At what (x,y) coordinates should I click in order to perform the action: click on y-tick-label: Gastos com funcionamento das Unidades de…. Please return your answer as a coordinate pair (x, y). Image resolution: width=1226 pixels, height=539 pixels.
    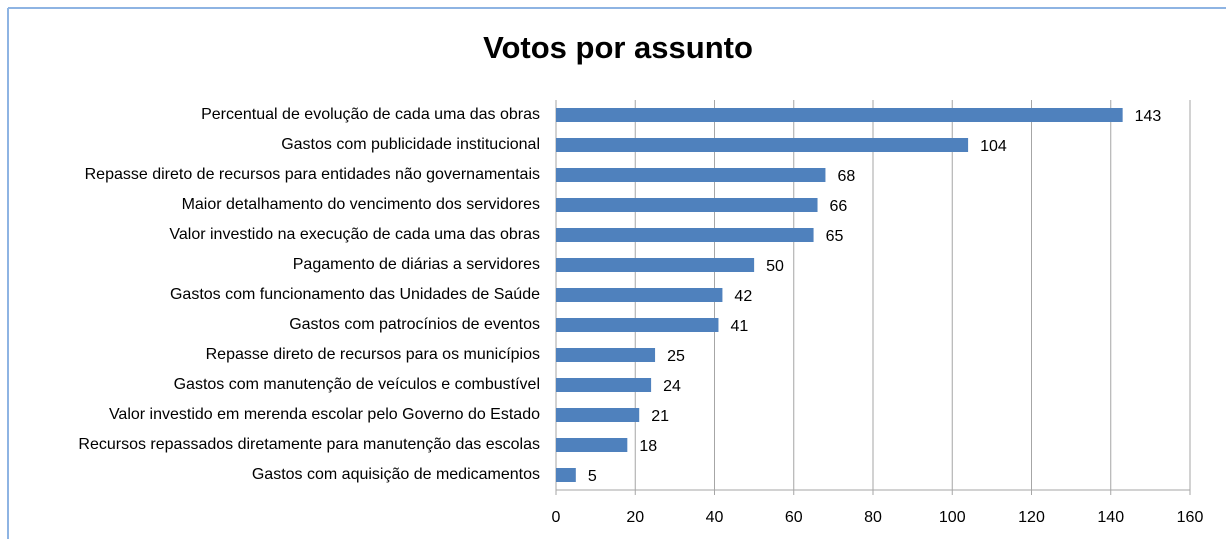
    Looking at the image, I should click on (355, 294).